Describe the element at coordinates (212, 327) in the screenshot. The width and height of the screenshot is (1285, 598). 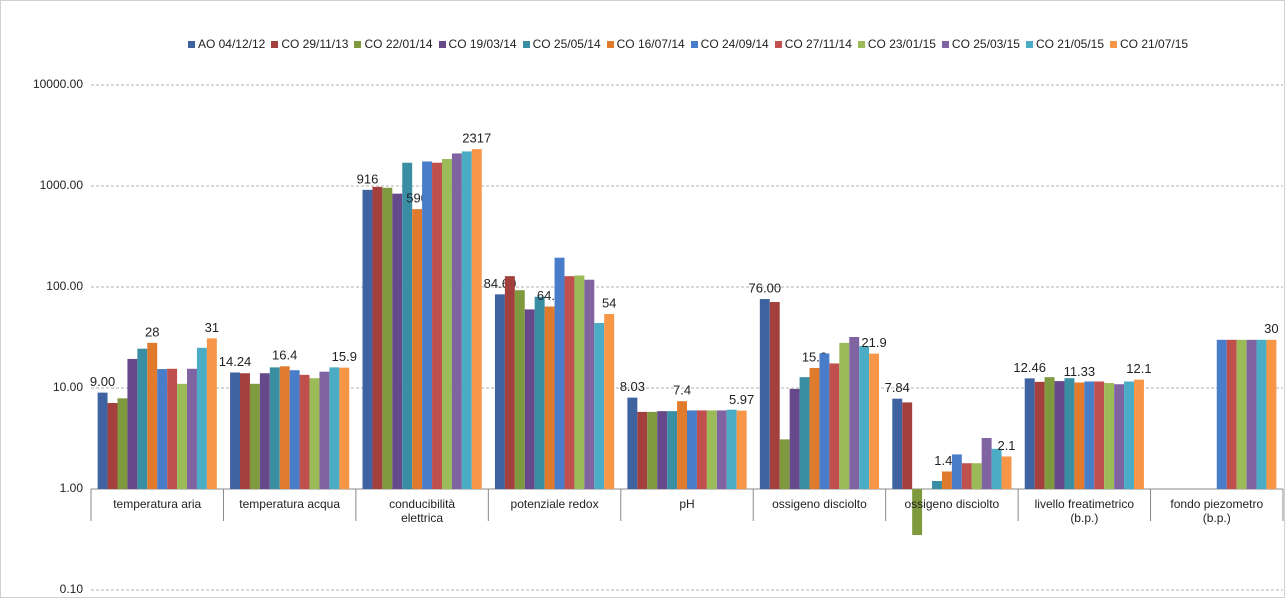
I see `data-label: 31` at that location.